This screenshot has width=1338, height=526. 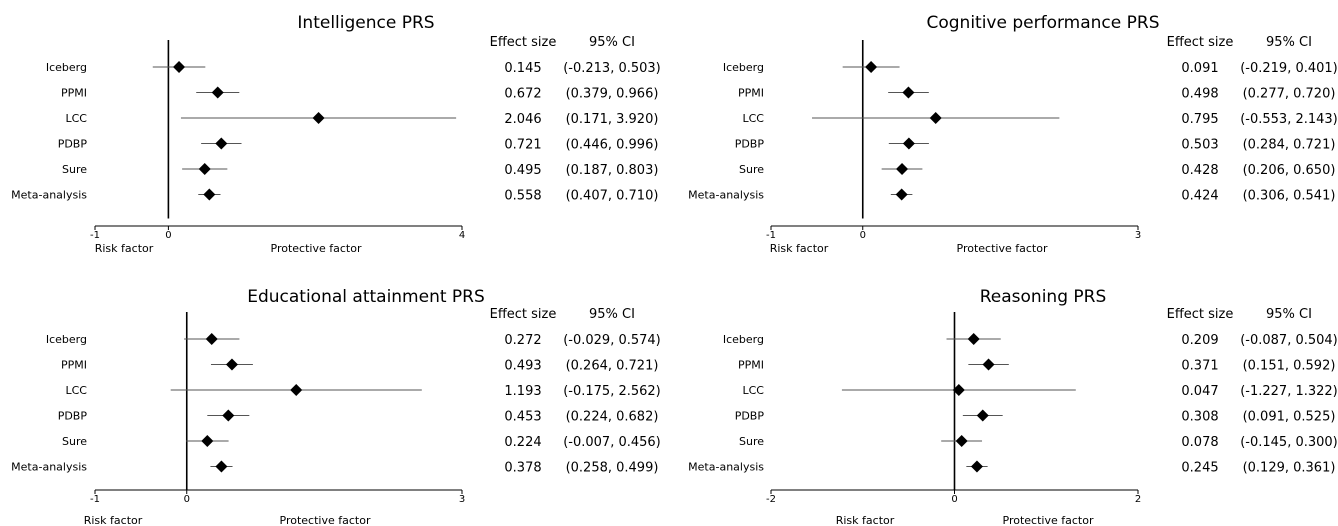 What do you see at coordinates (771, 499) in the screenshot?
I see `x-tick-label: -2` at bounding box center [771, 499].